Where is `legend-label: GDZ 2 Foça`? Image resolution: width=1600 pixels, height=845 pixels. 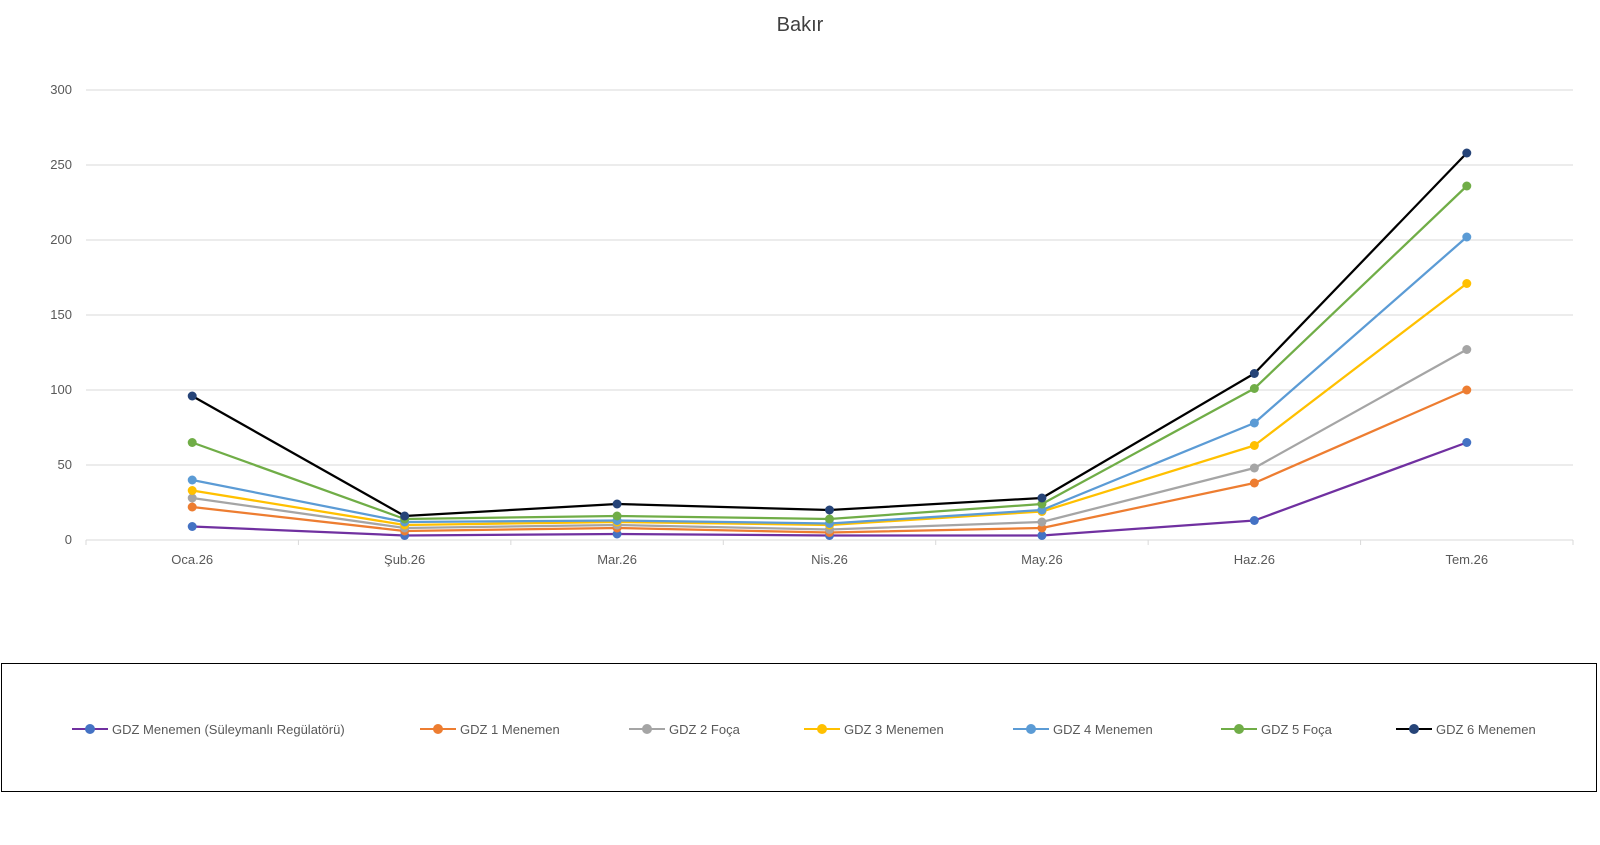
legend-label: GDZ 2 Foça is located at coordinates (704, 729).